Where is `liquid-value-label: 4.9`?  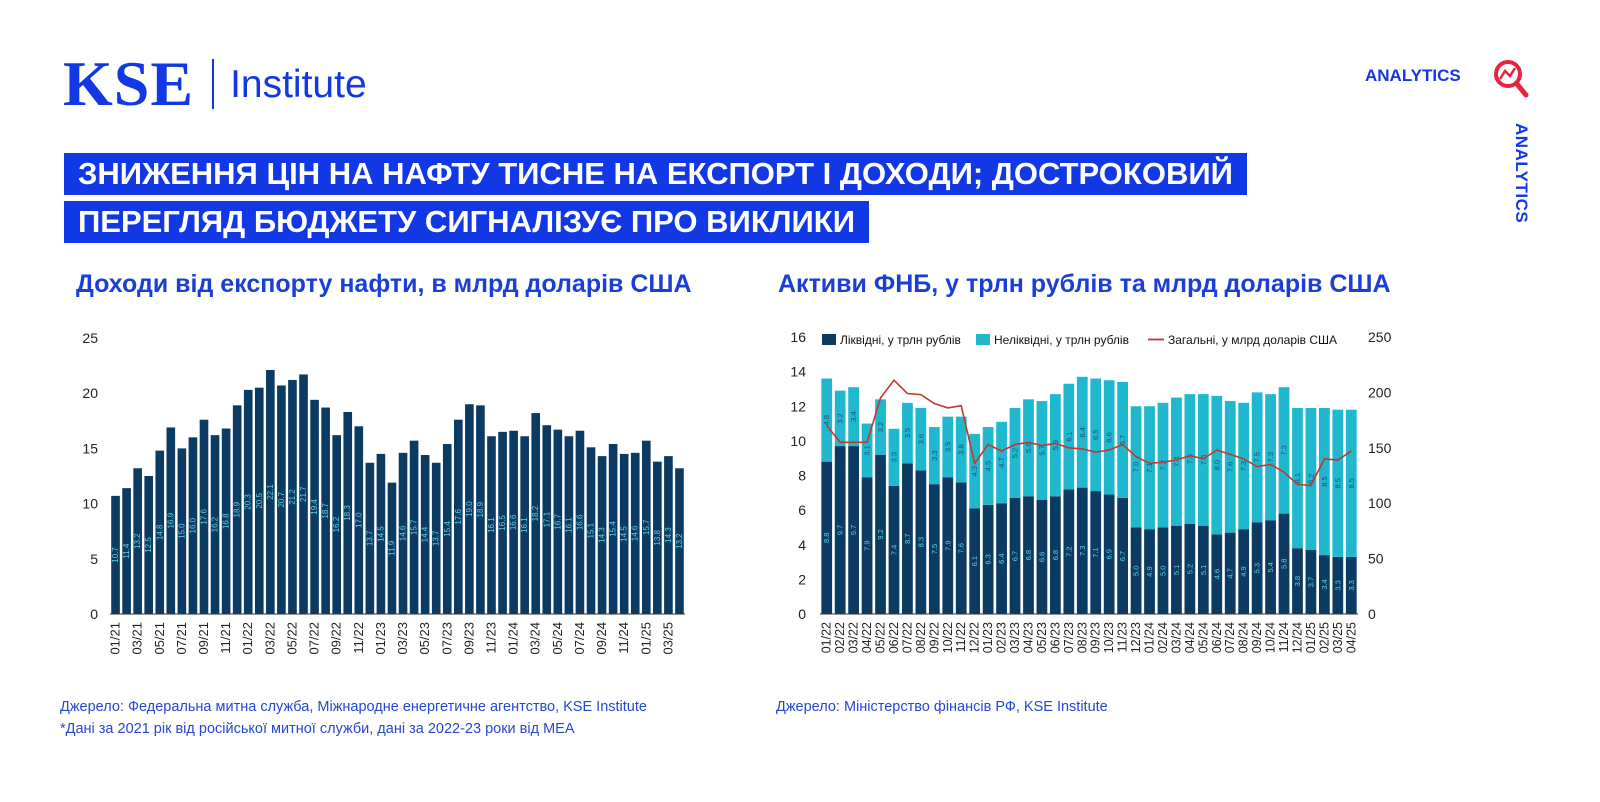 liquid-value-label: 4.9 is located at coordinates (1243, 571).